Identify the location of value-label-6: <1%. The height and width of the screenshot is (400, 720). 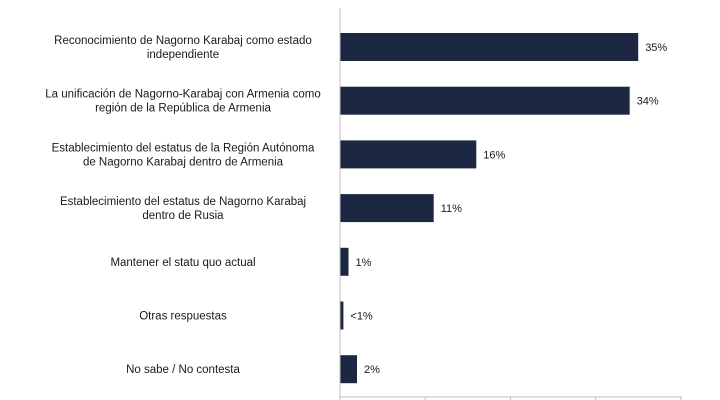
(361, 317).